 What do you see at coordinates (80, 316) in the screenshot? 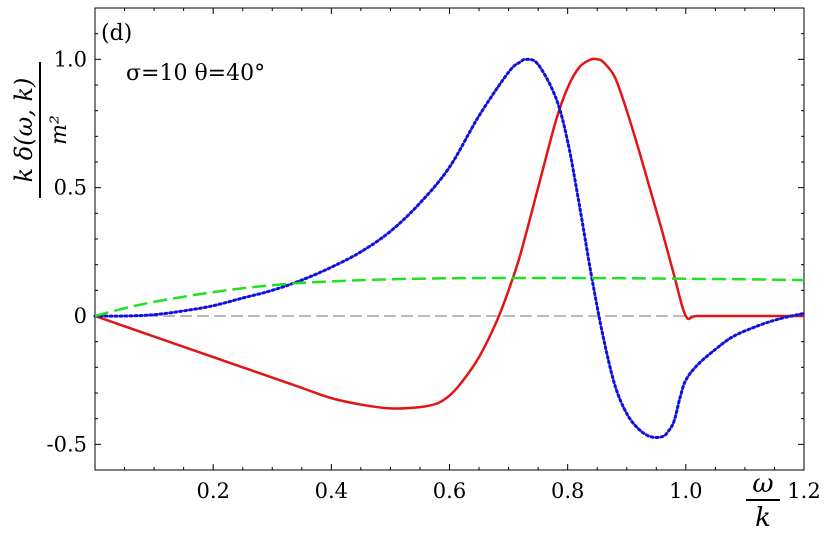
I see `y-tick-label: 0` at bounding box center [80, 316].